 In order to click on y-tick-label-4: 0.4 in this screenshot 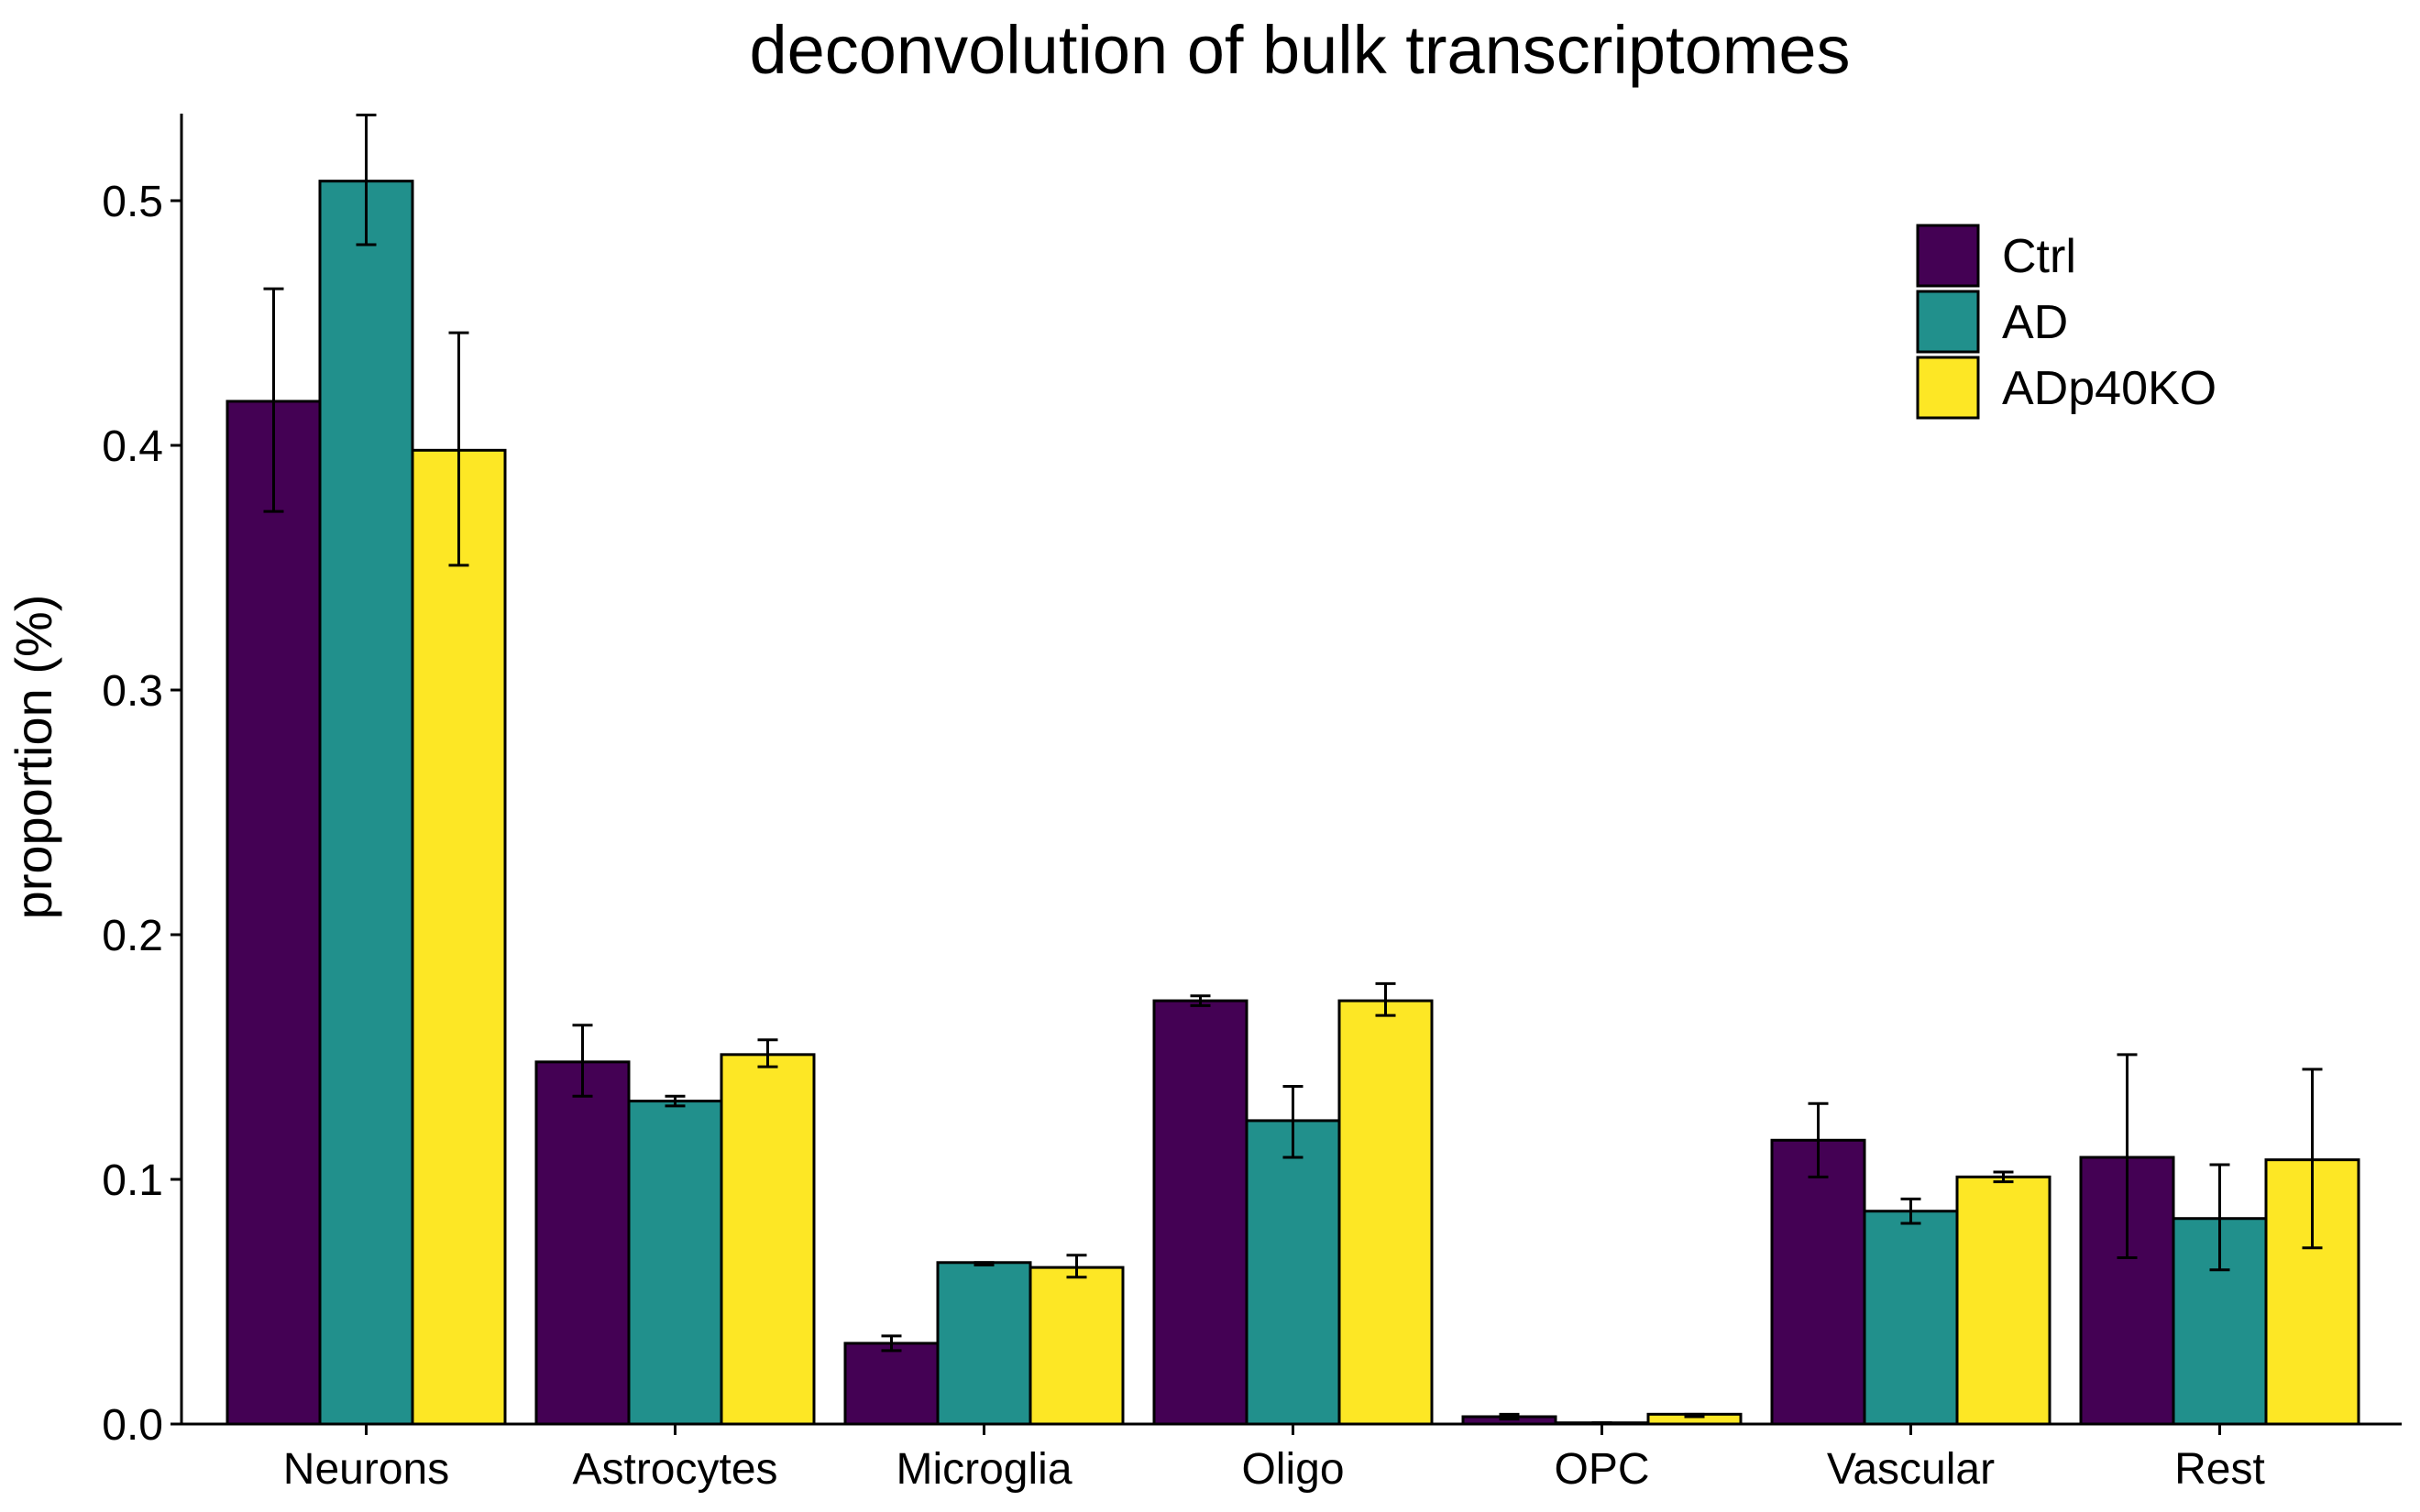, I will do `click(132, 446)`.